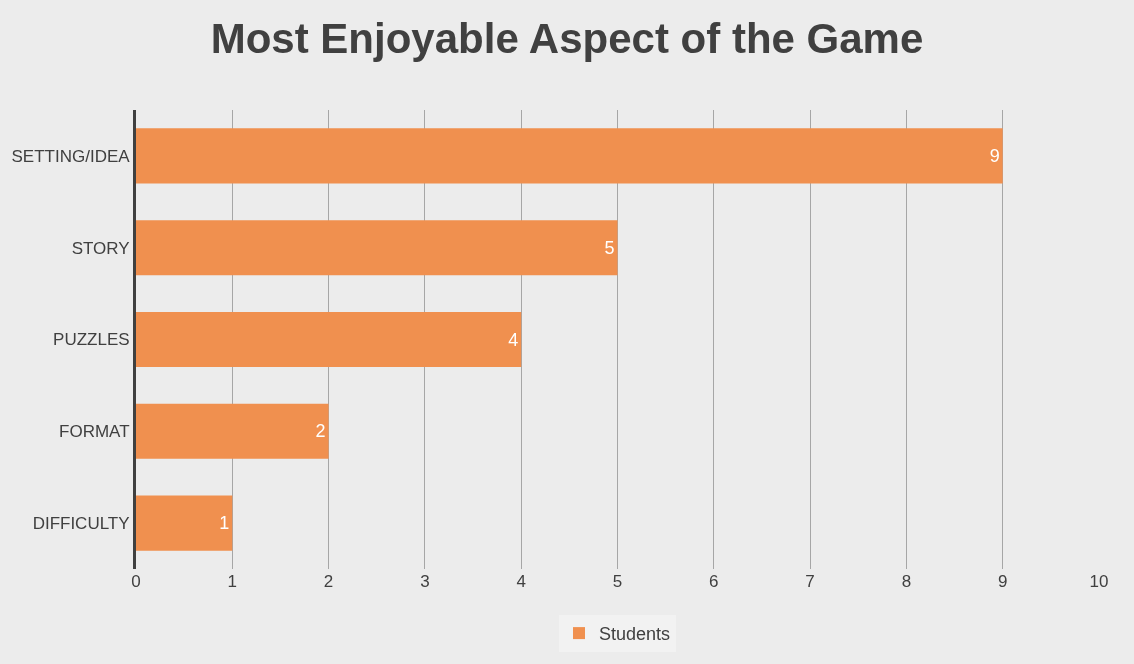  I want to click on x-tick-label: 6, so click(714, 581).